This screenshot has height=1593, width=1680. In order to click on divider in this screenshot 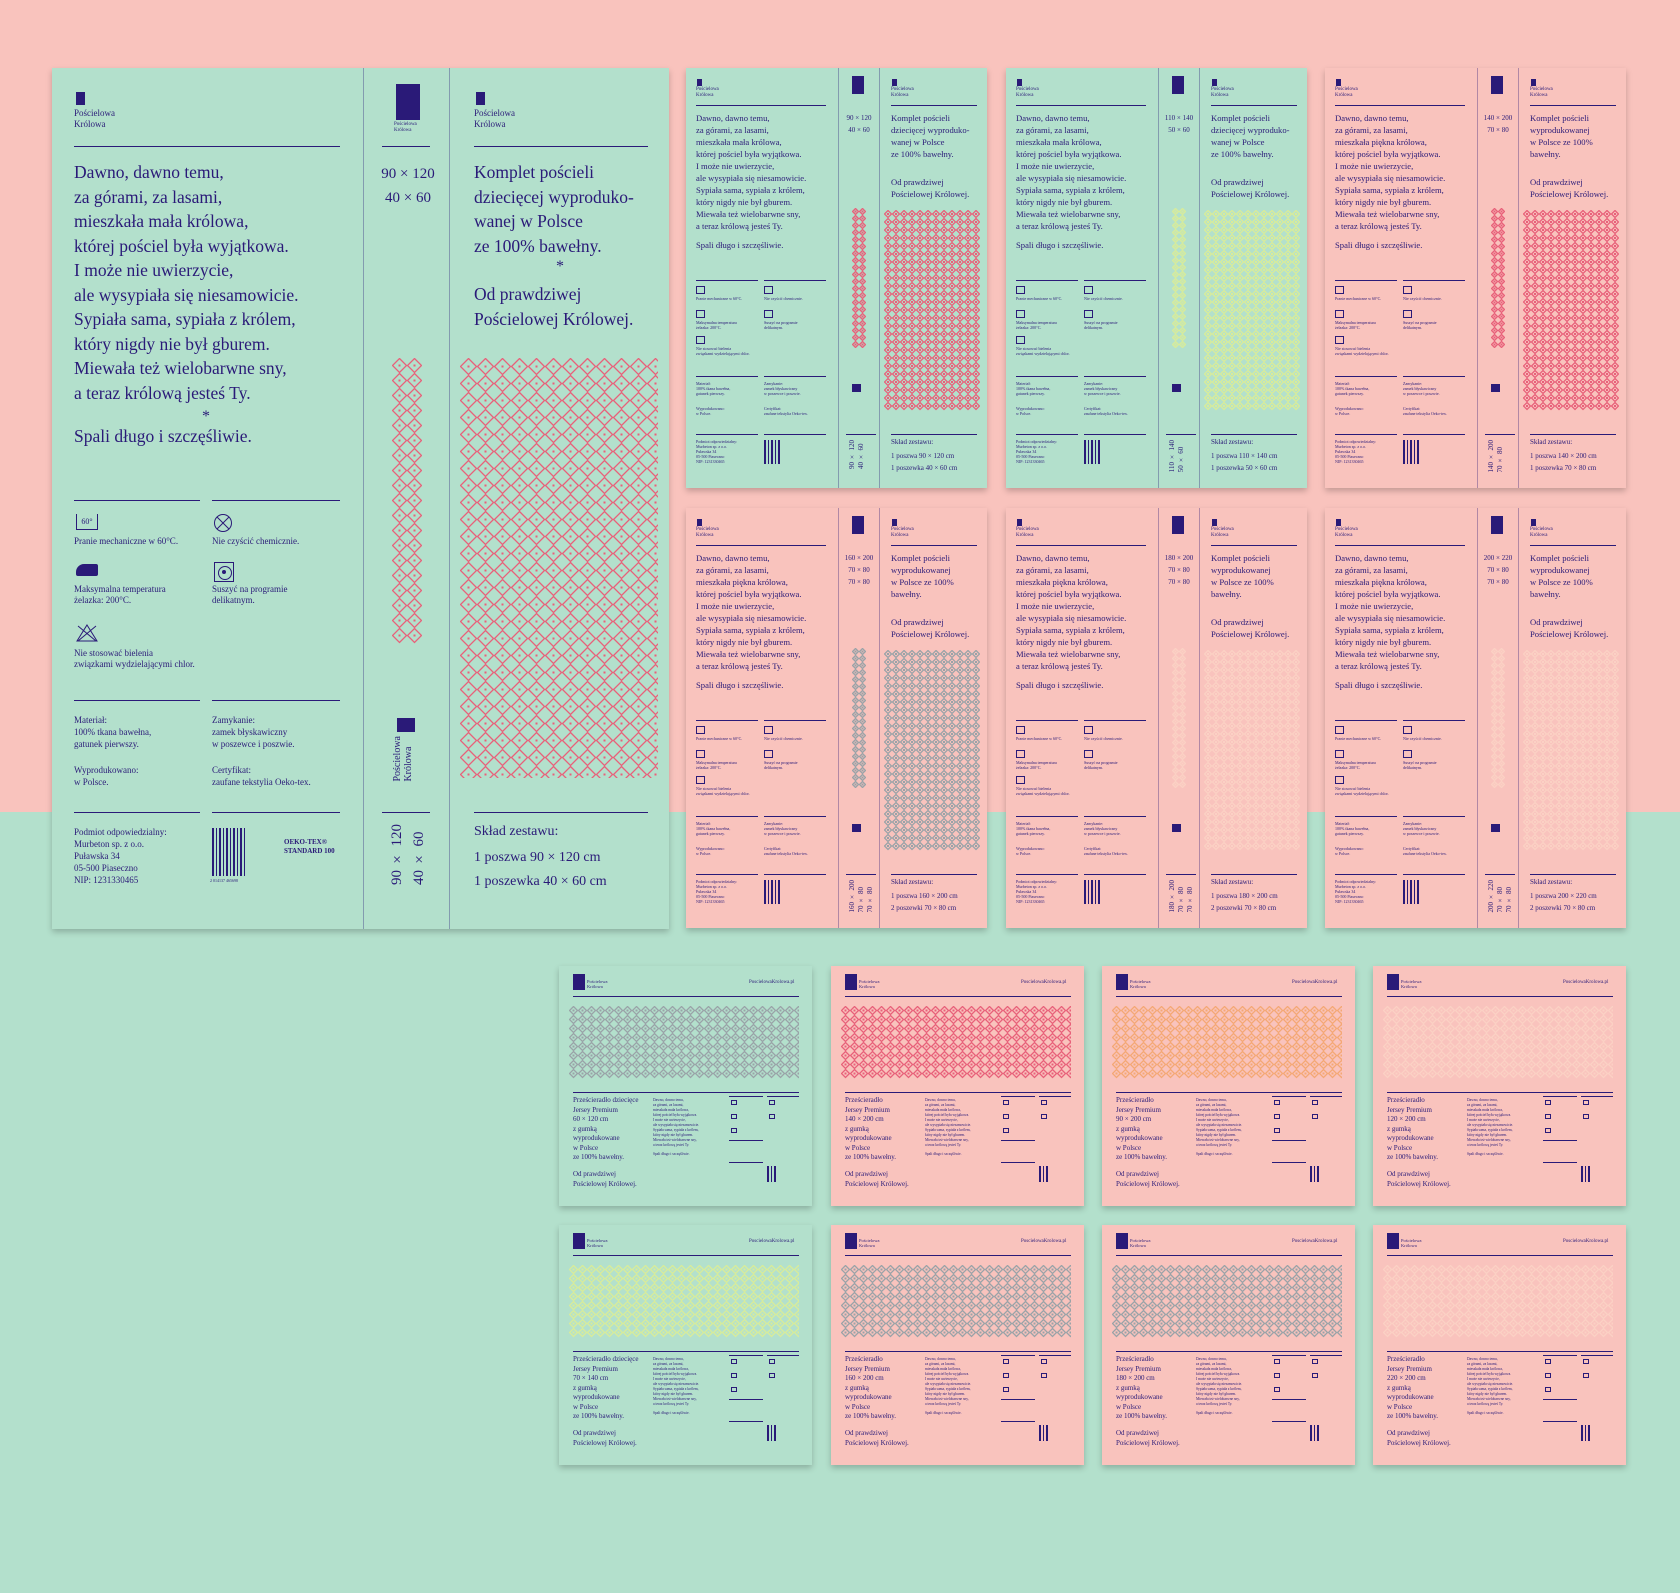, I will do `click(795, 874)`.